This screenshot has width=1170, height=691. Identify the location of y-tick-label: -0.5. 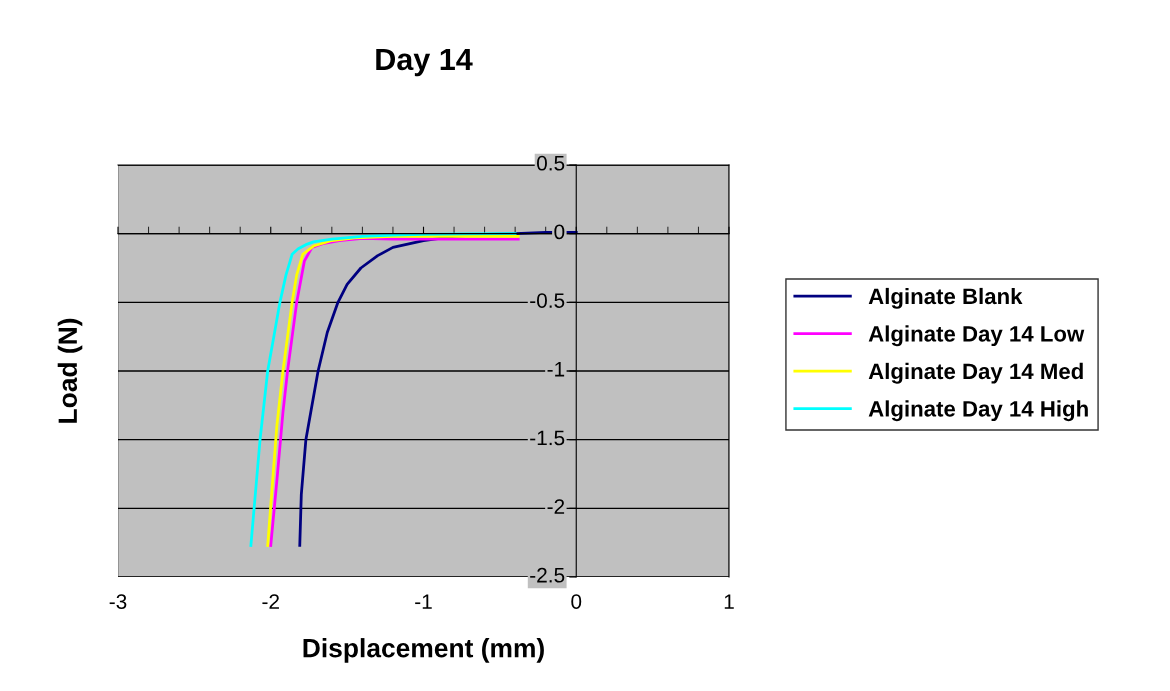
(547, 300).